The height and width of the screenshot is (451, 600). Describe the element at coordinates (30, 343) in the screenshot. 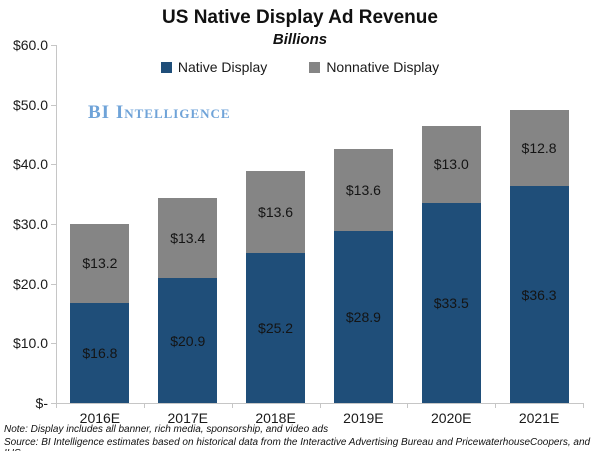

I see `y-axis-tick-label: $10.0` at that location.